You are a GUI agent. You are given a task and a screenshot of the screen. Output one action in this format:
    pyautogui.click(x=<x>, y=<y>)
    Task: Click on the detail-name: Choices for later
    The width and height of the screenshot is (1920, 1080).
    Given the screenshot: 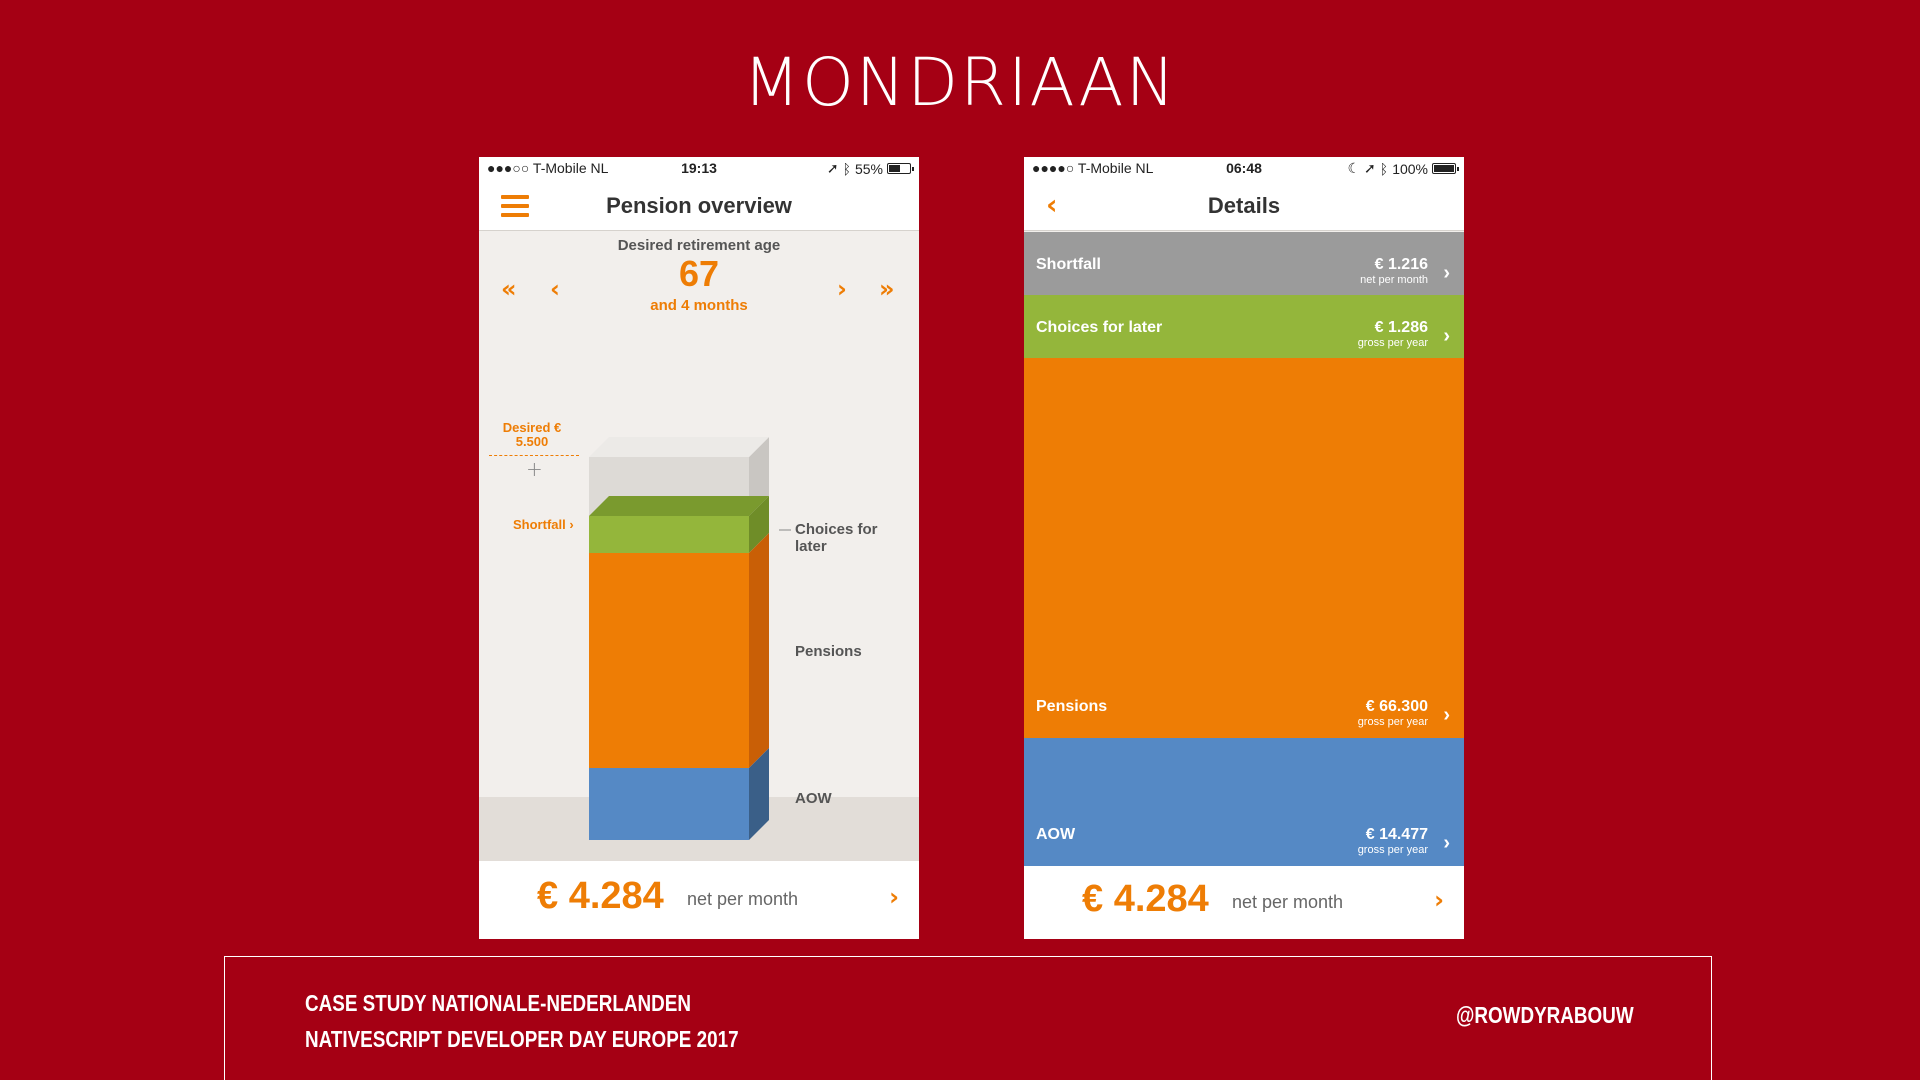 What is the action you would take?
    pyautogui.click(x=1099, y=327)
    